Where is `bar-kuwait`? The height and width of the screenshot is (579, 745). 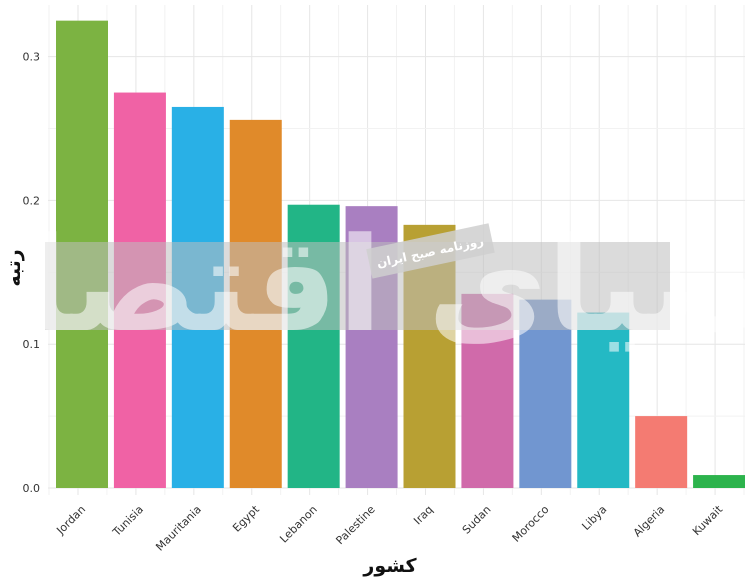
bar-kuwait is located at coordinates (719, 481).